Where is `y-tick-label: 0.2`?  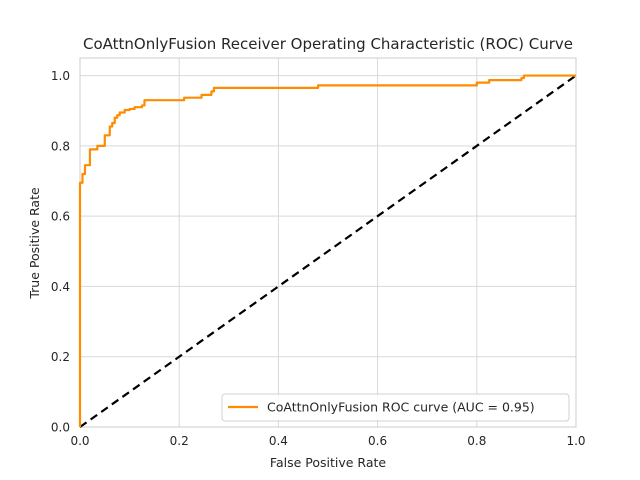
y-tick-label: 0.2 is located at coordinates (60, 357).